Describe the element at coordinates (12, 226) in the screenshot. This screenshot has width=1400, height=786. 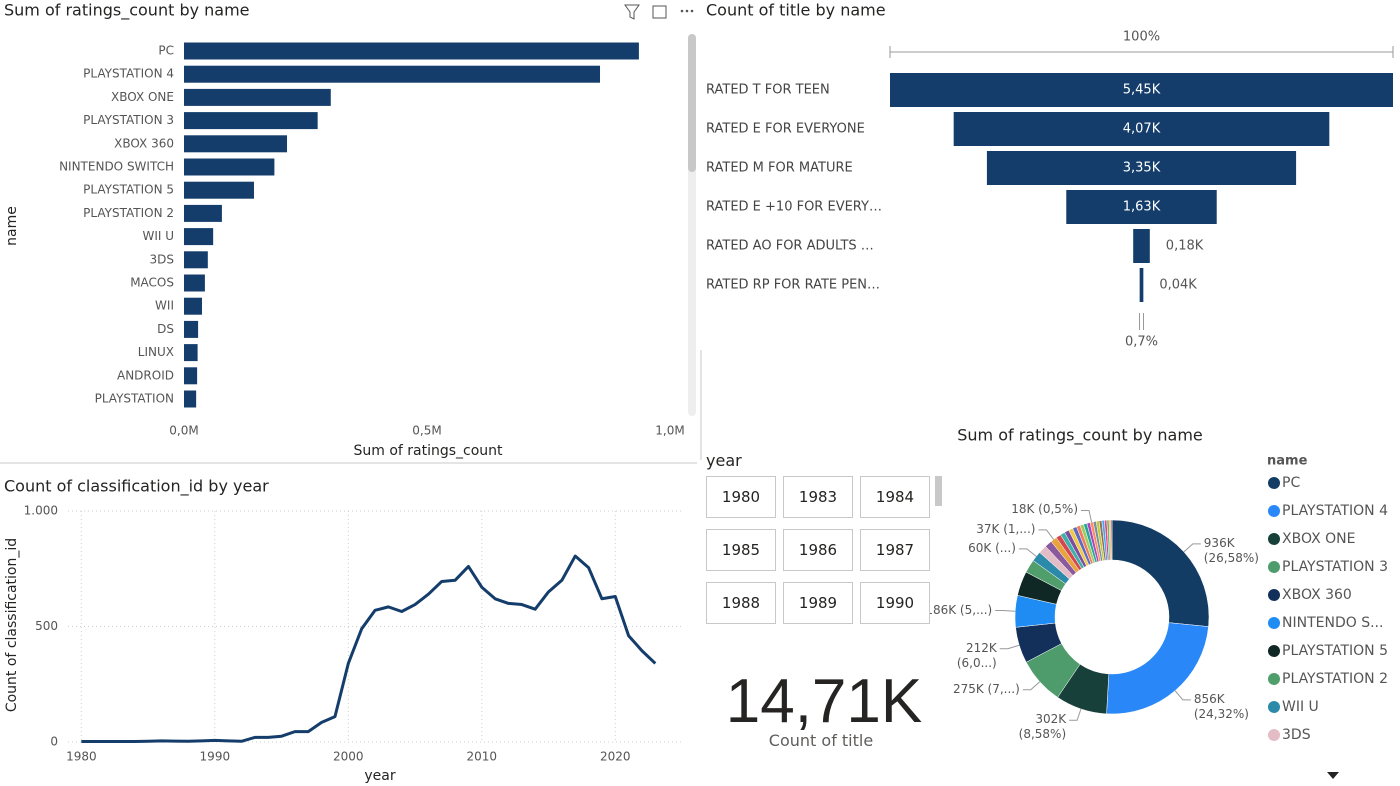
I see `y-axis-label: name` at that location.